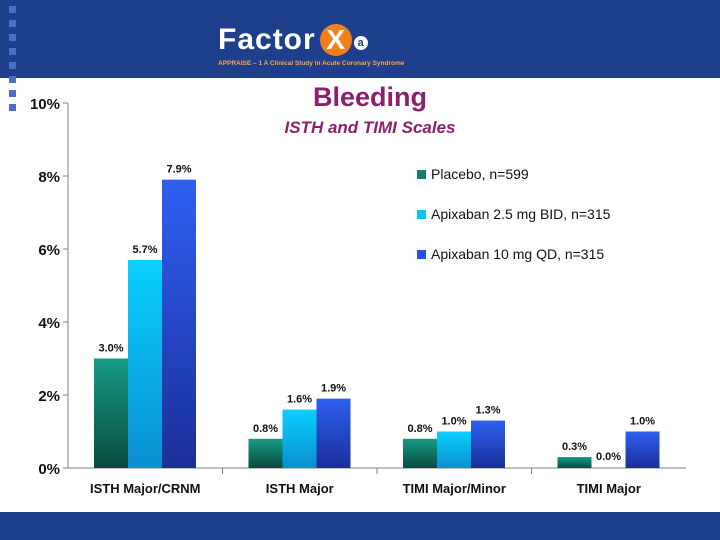 Image resolution: width=720 pixels, height=540 pixels. Describe the element at coordinates (145, 488) in the screenshot. I see `x-category-label: ISTH Major/CRNM` at that location.